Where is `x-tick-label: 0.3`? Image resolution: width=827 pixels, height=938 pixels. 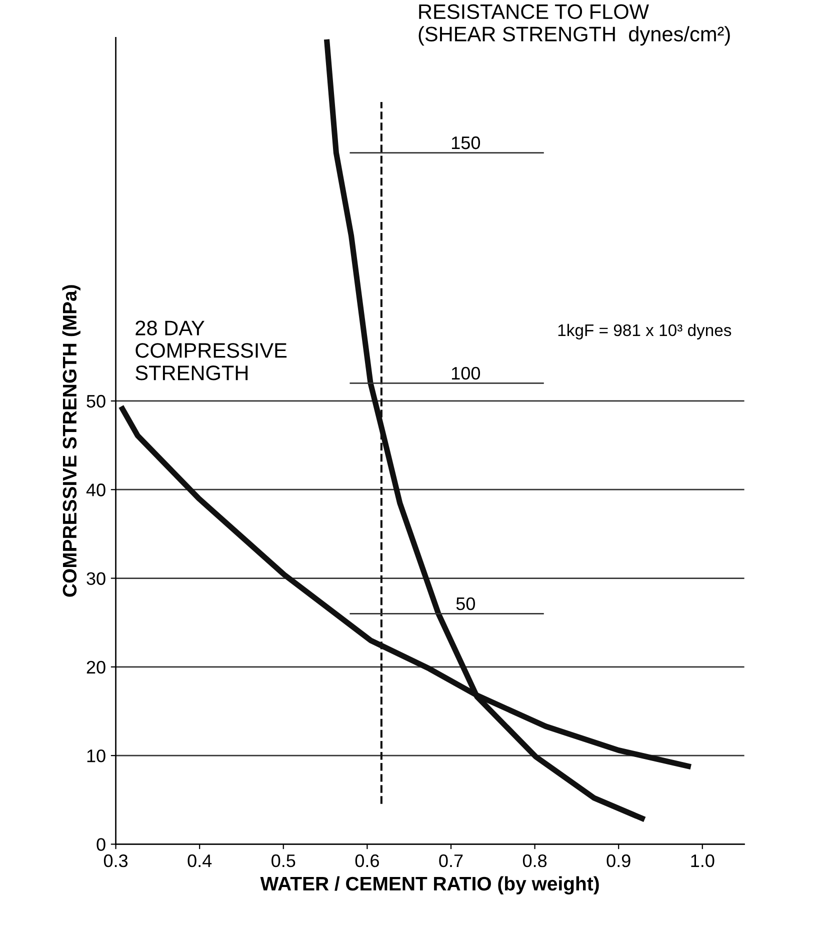
x-tick-label: 0.3 is located at coordinates (116, 861).